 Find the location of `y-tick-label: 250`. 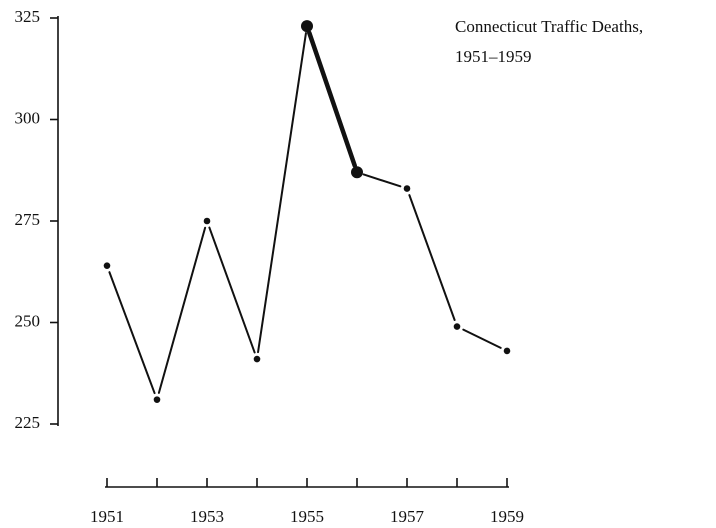

y-tick-label: 250 is located at coordinates (28, 320).